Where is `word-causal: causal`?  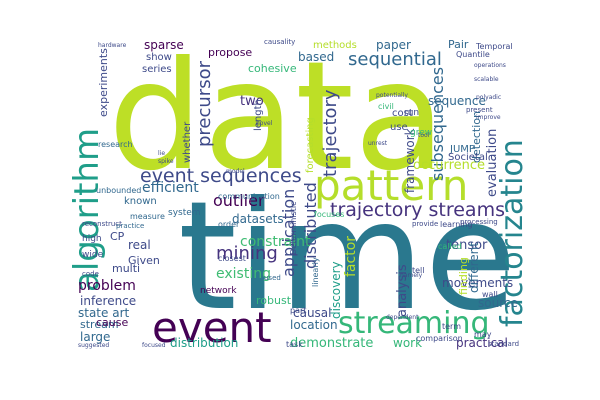 word-causal: causal is located at coordinates (312, 313).